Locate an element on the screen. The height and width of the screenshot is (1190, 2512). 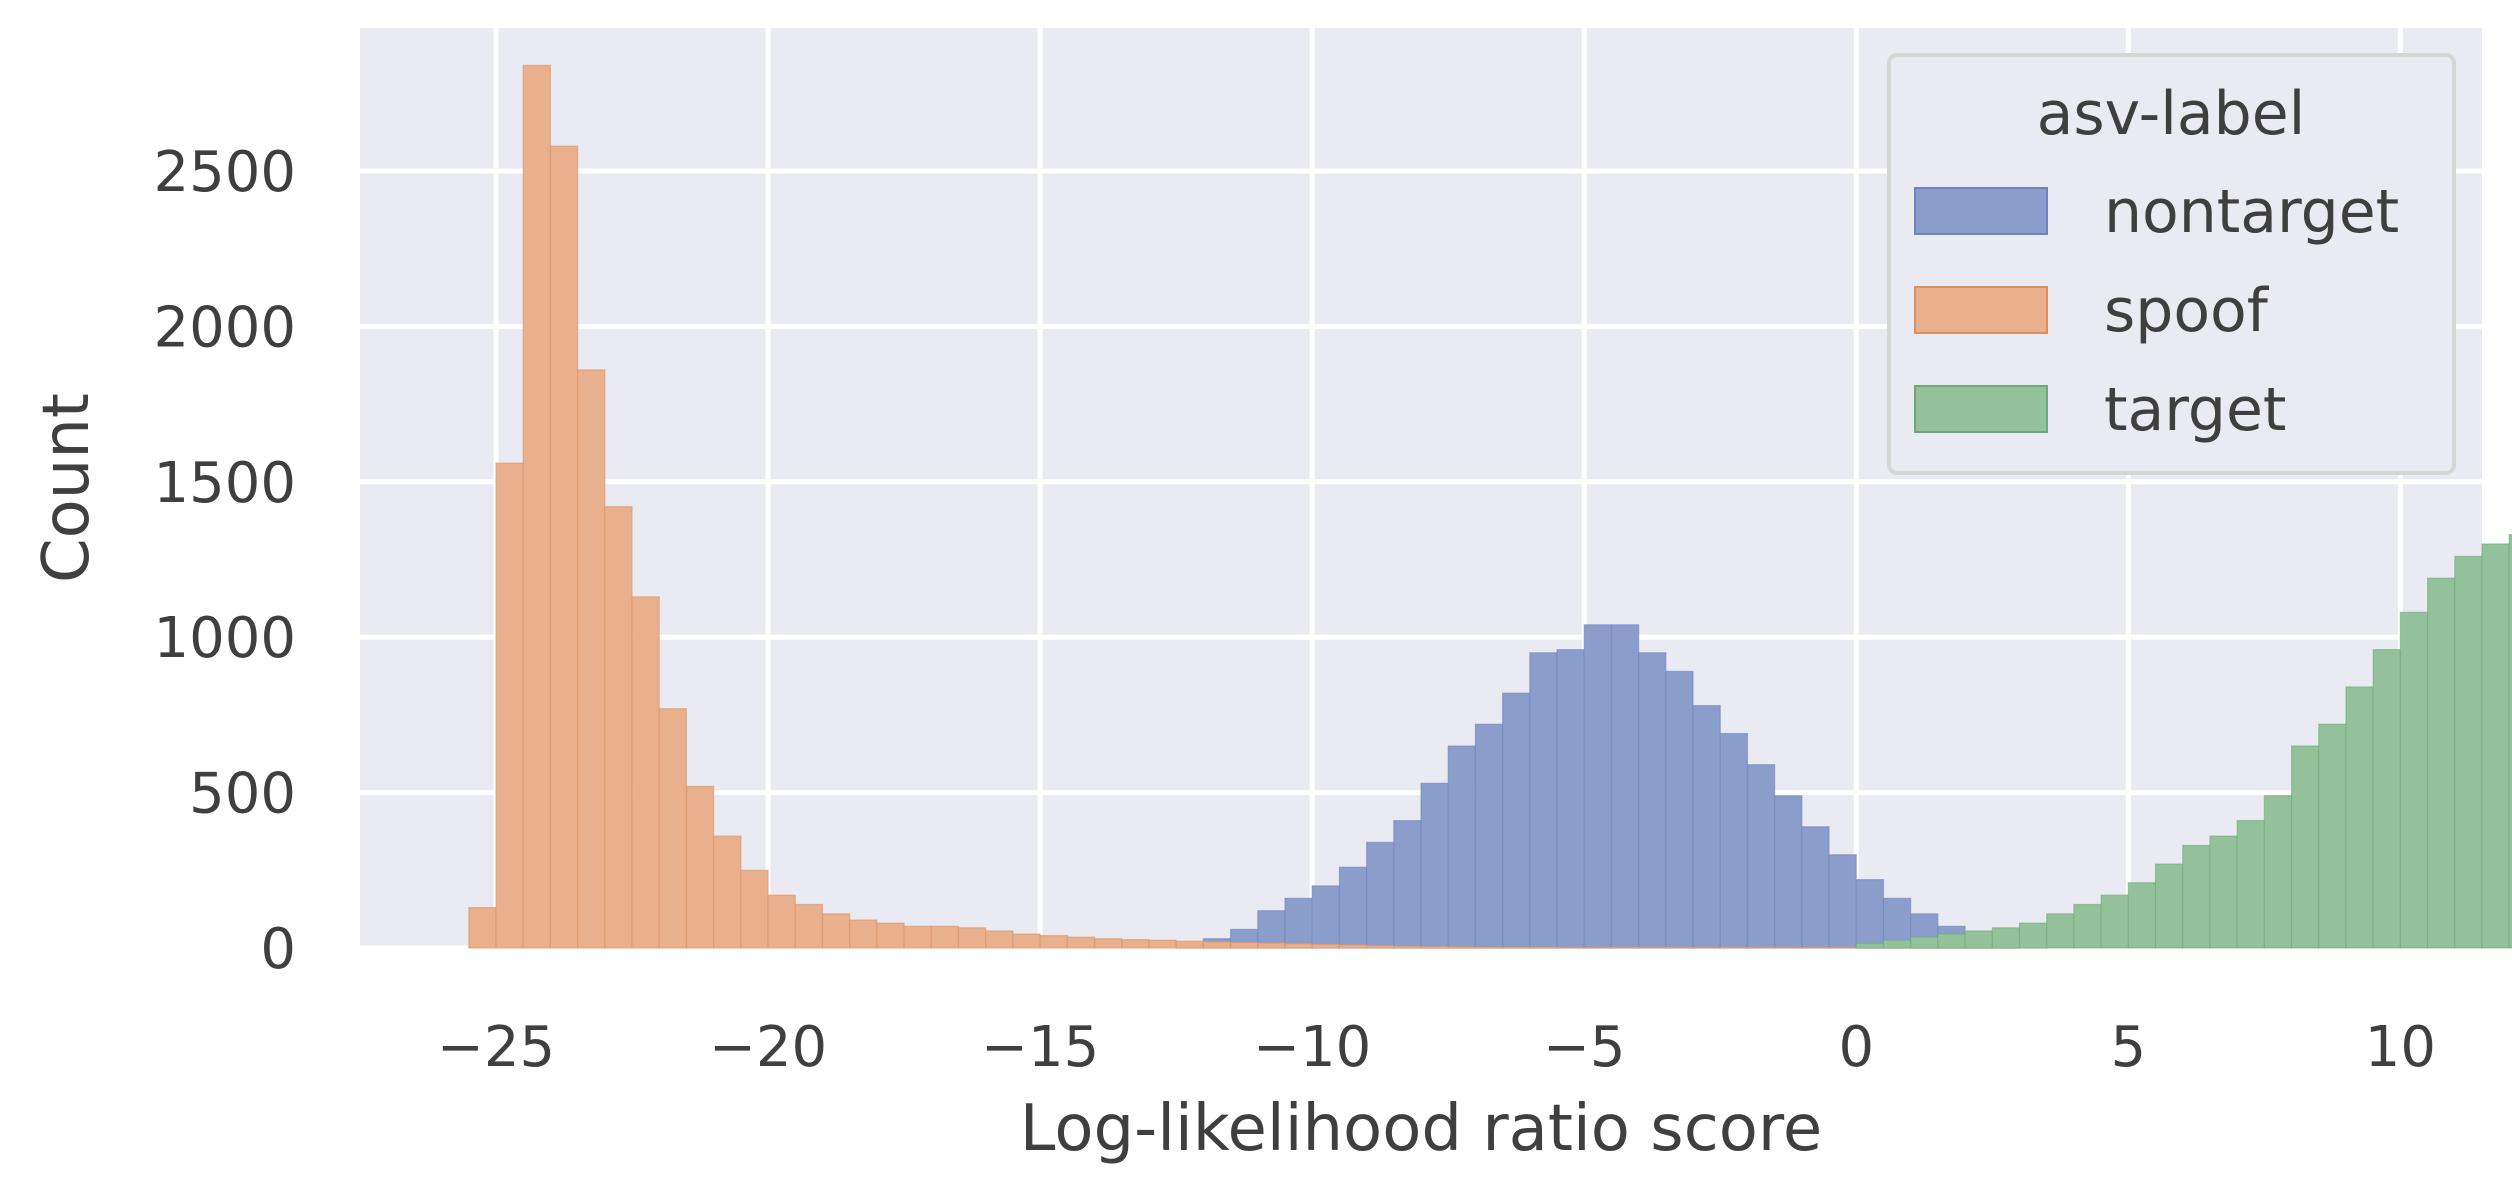
x-tick-label: 0 is located at coordinates (1856, 1047).